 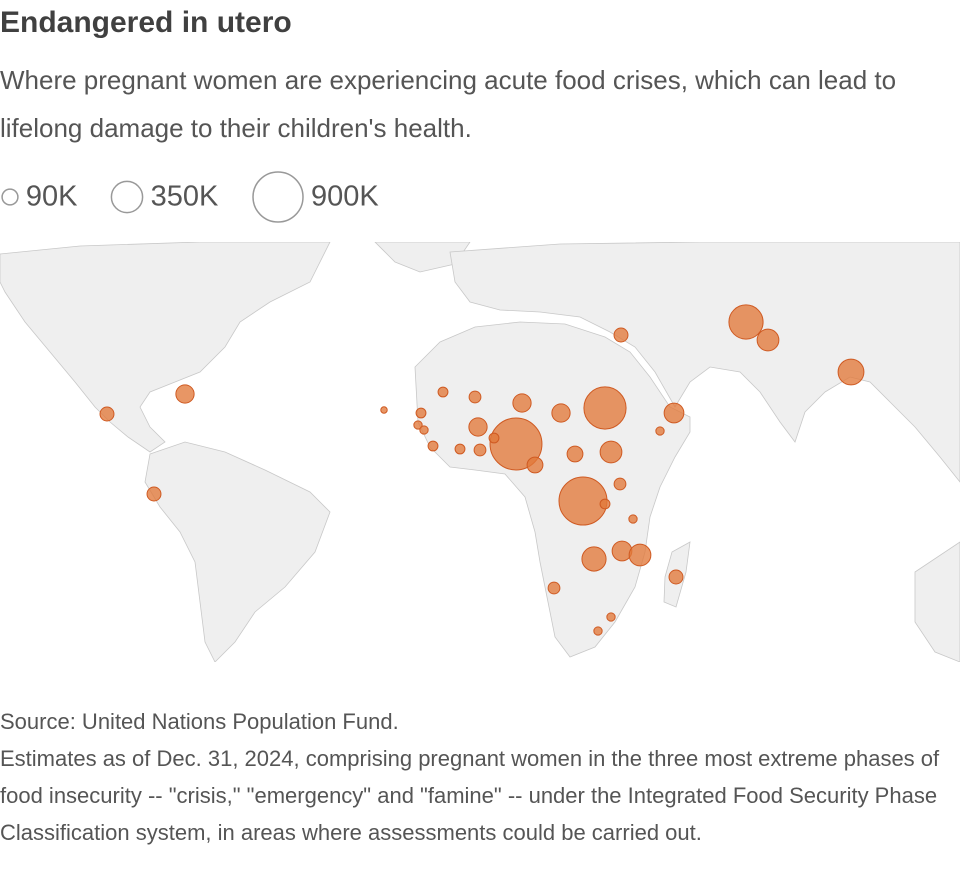 What do you see at coordinates (52, 197) in the screenshot?
I see `legend-label: 90K` at bounding box center [52, 197].